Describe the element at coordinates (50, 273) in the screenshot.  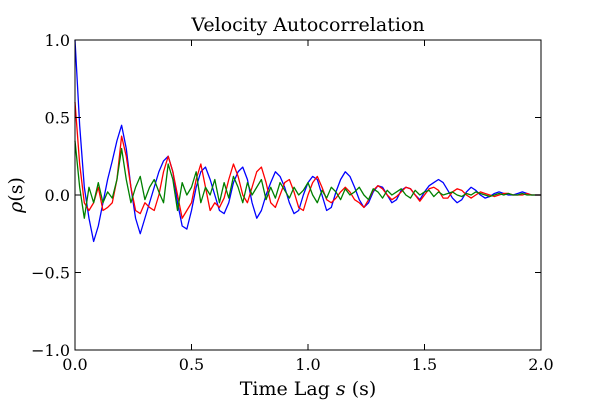
I see `y-tick-label: −0.5` at that location.